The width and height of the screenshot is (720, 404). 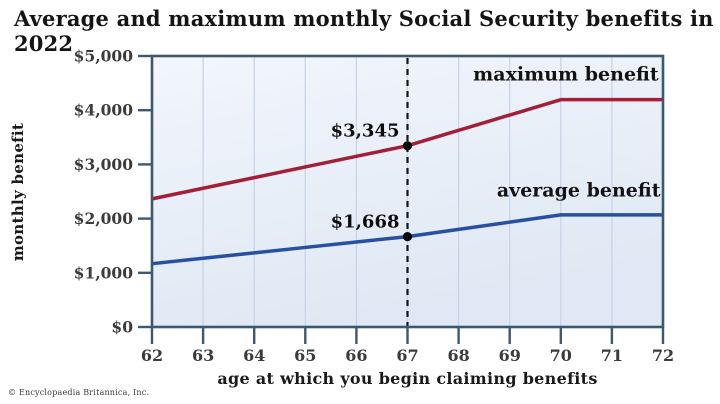 I want to click on series-label-average-benefit: average benefit, so click(x=579, y=191).